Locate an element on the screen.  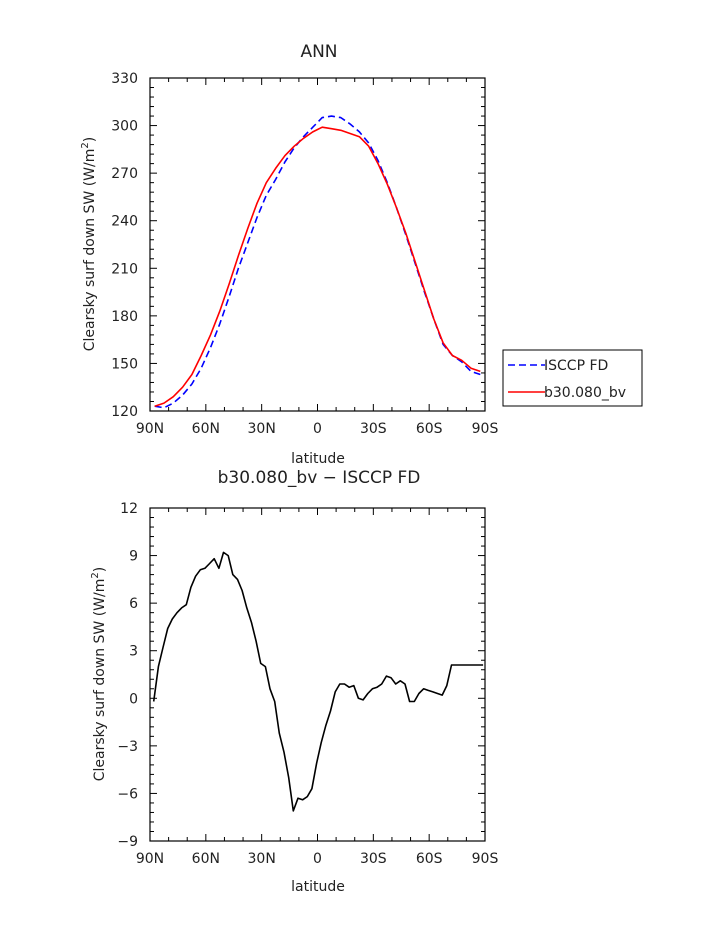
bottom-y-tick-label: 3 is located at coordinates (133, 652).